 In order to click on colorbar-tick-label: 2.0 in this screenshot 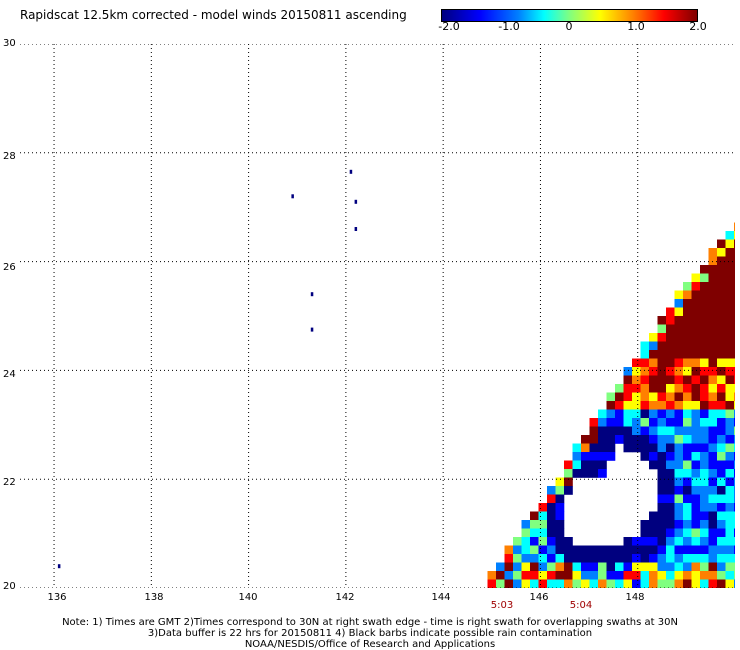, I will do `click(698, 26)`.